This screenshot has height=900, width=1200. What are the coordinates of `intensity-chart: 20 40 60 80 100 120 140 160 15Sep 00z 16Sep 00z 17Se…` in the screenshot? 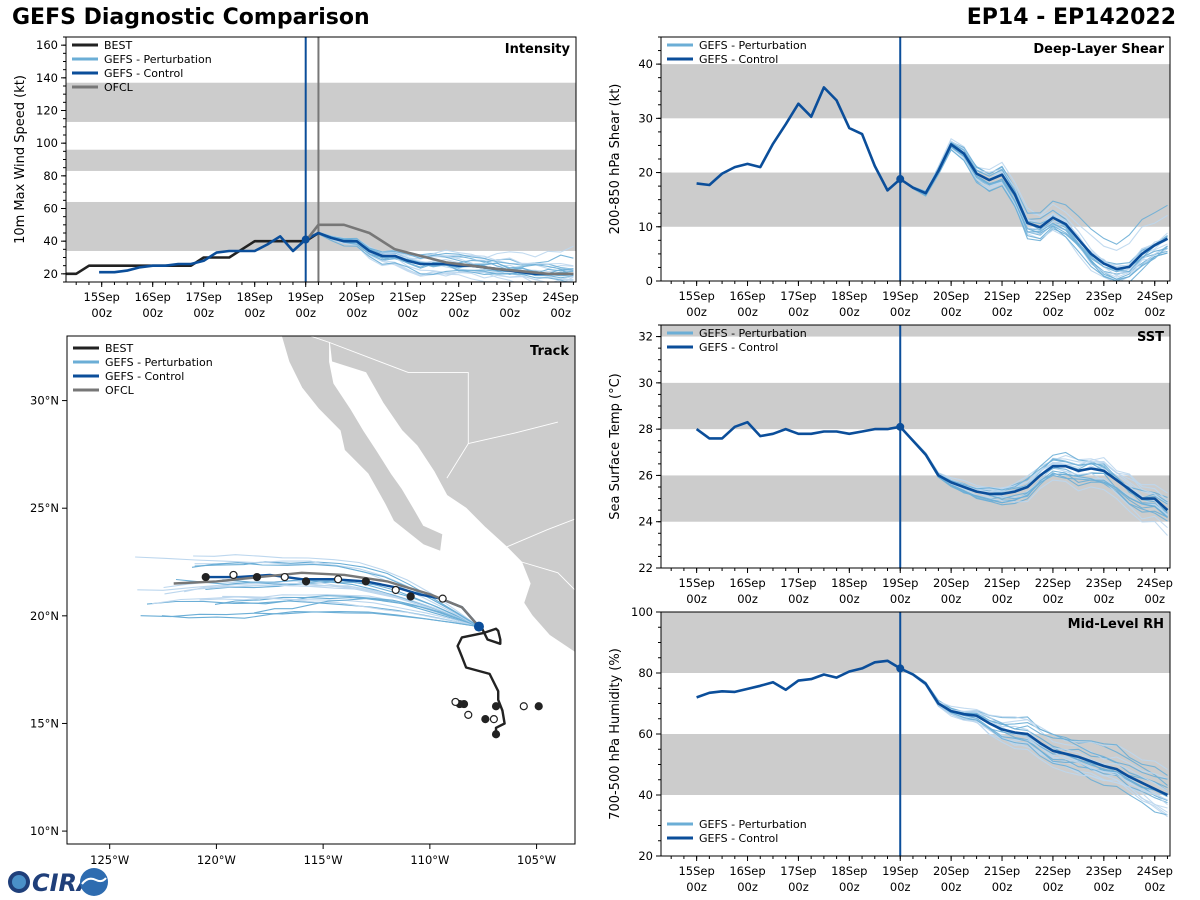 It's located at (296, 178).